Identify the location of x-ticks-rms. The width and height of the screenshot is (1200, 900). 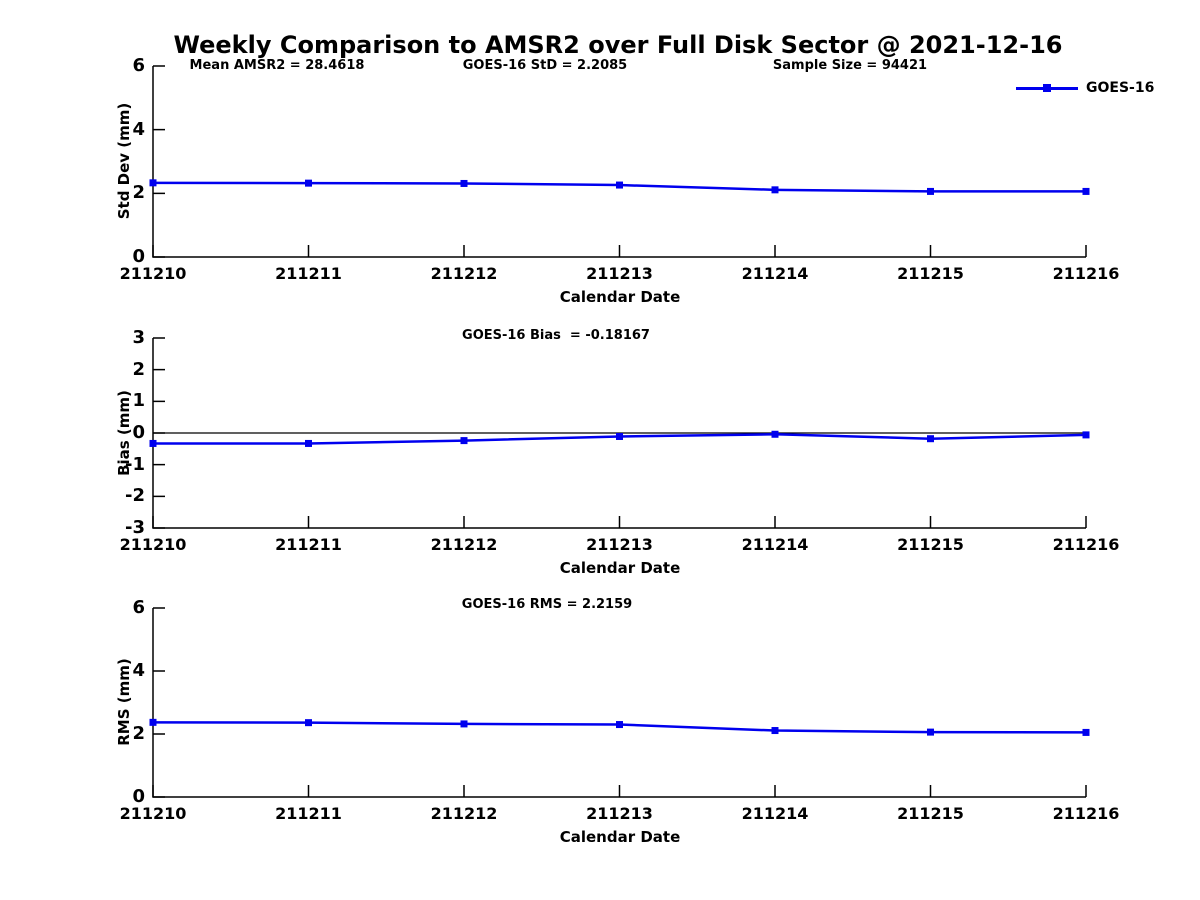
(619, 791).